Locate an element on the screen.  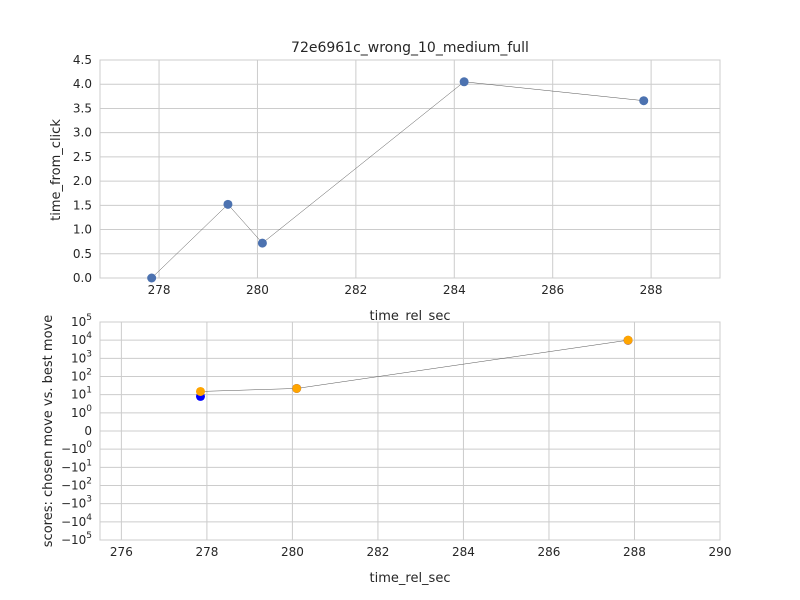
top-y-tick-label: 0.0 is located at coordinates (82, 278).